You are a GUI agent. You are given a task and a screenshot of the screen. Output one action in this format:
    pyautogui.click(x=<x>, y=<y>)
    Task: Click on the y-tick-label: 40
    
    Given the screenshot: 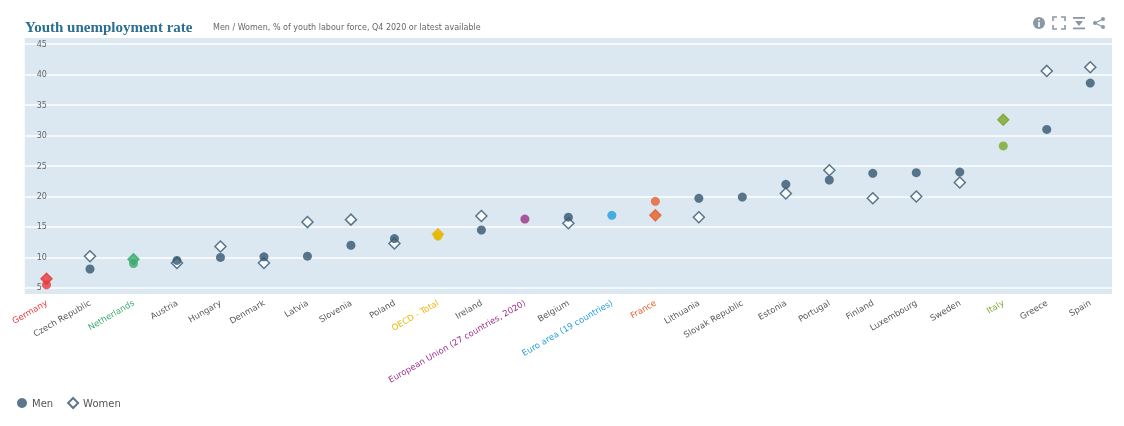 What is the action you would take?
    pyautogui.click(x=41, y=75)
    